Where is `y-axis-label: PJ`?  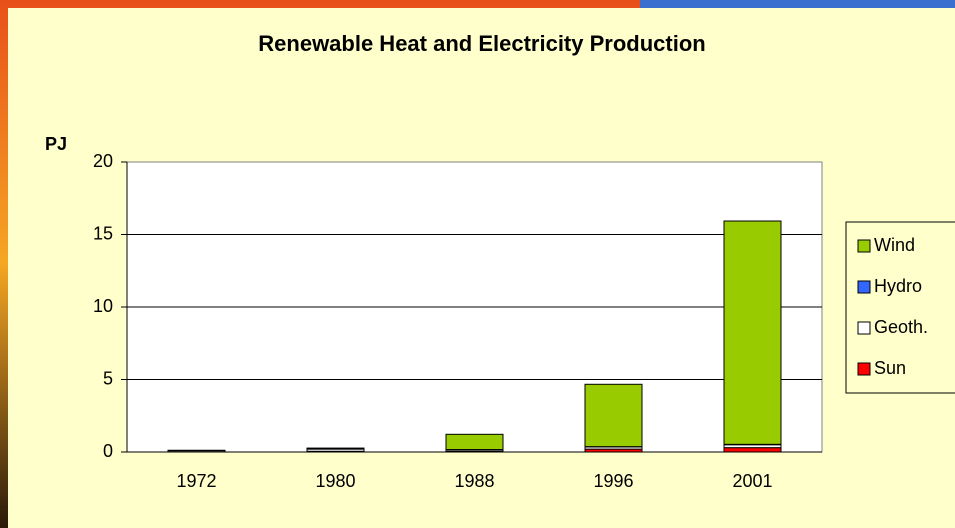 y-axis-label: PJ is located at coordinates (56, 144).